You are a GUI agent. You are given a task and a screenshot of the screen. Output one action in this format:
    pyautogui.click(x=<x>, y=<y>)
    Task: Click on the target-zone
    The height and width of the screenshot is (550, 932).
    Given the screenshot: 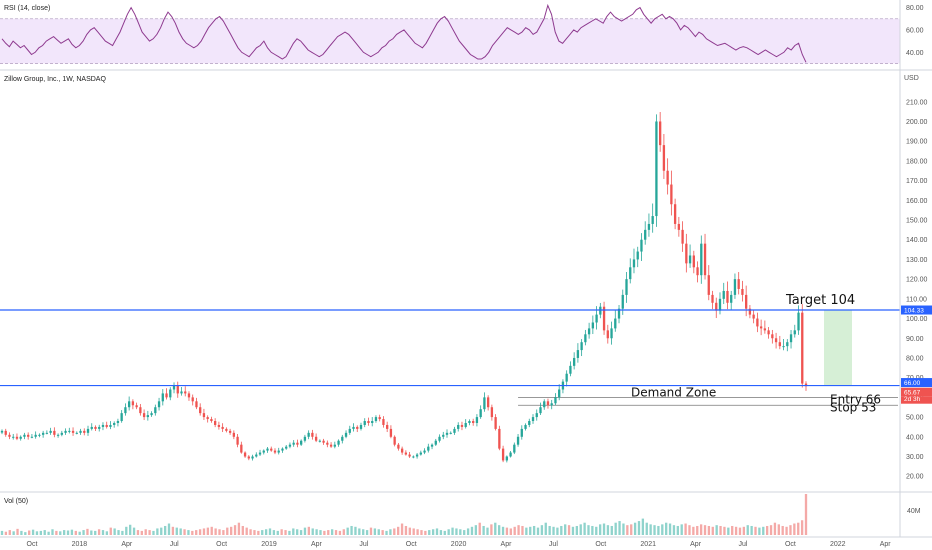 What is the action you would take?
    pyautogui.click(x=838, y=348)
    